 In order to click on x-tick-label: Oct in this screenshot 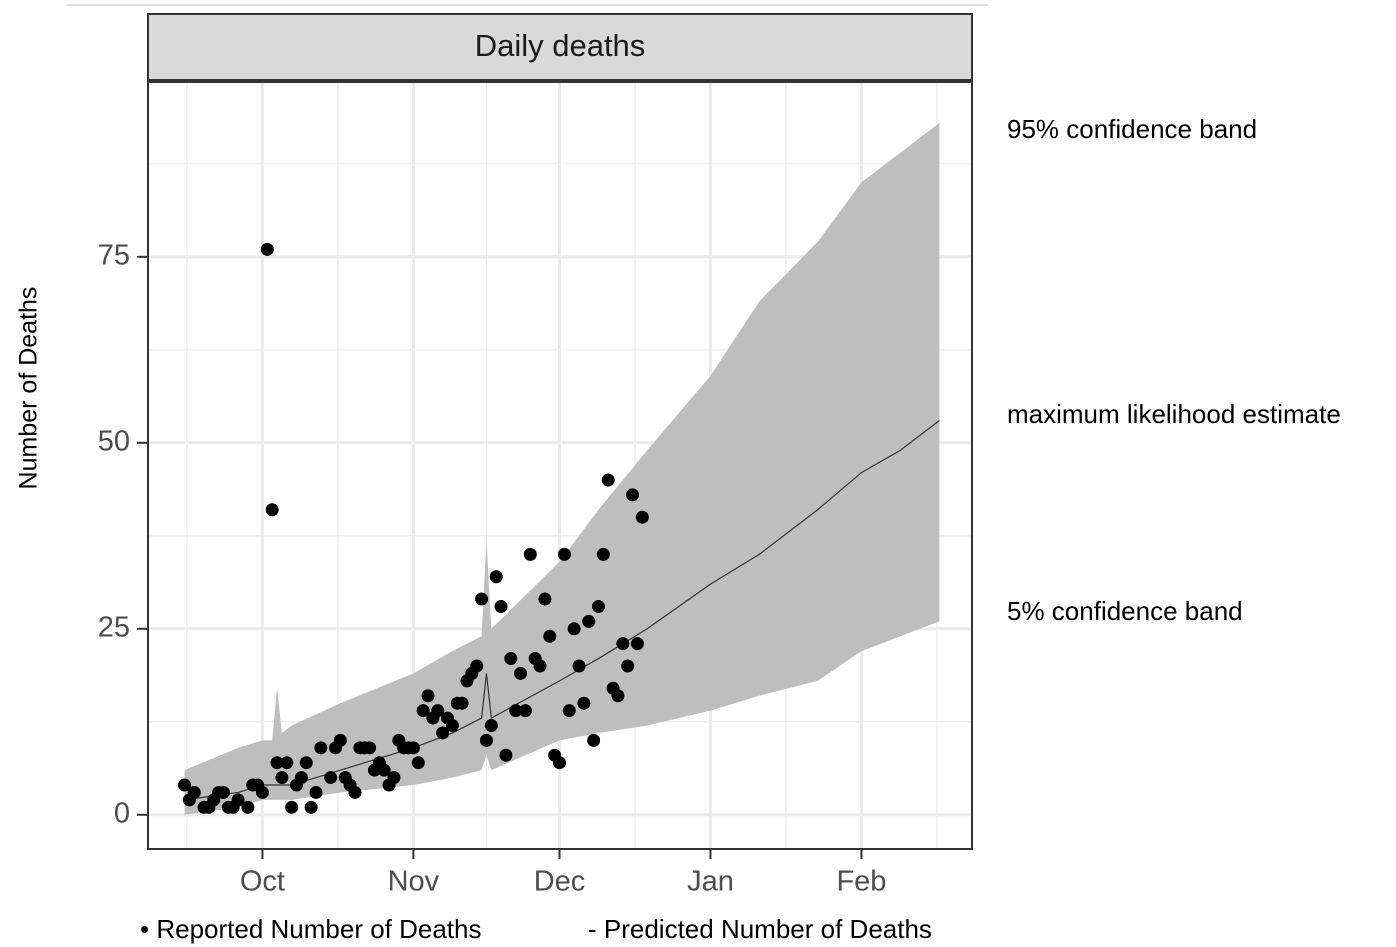, I will do `click(262, 882)`.